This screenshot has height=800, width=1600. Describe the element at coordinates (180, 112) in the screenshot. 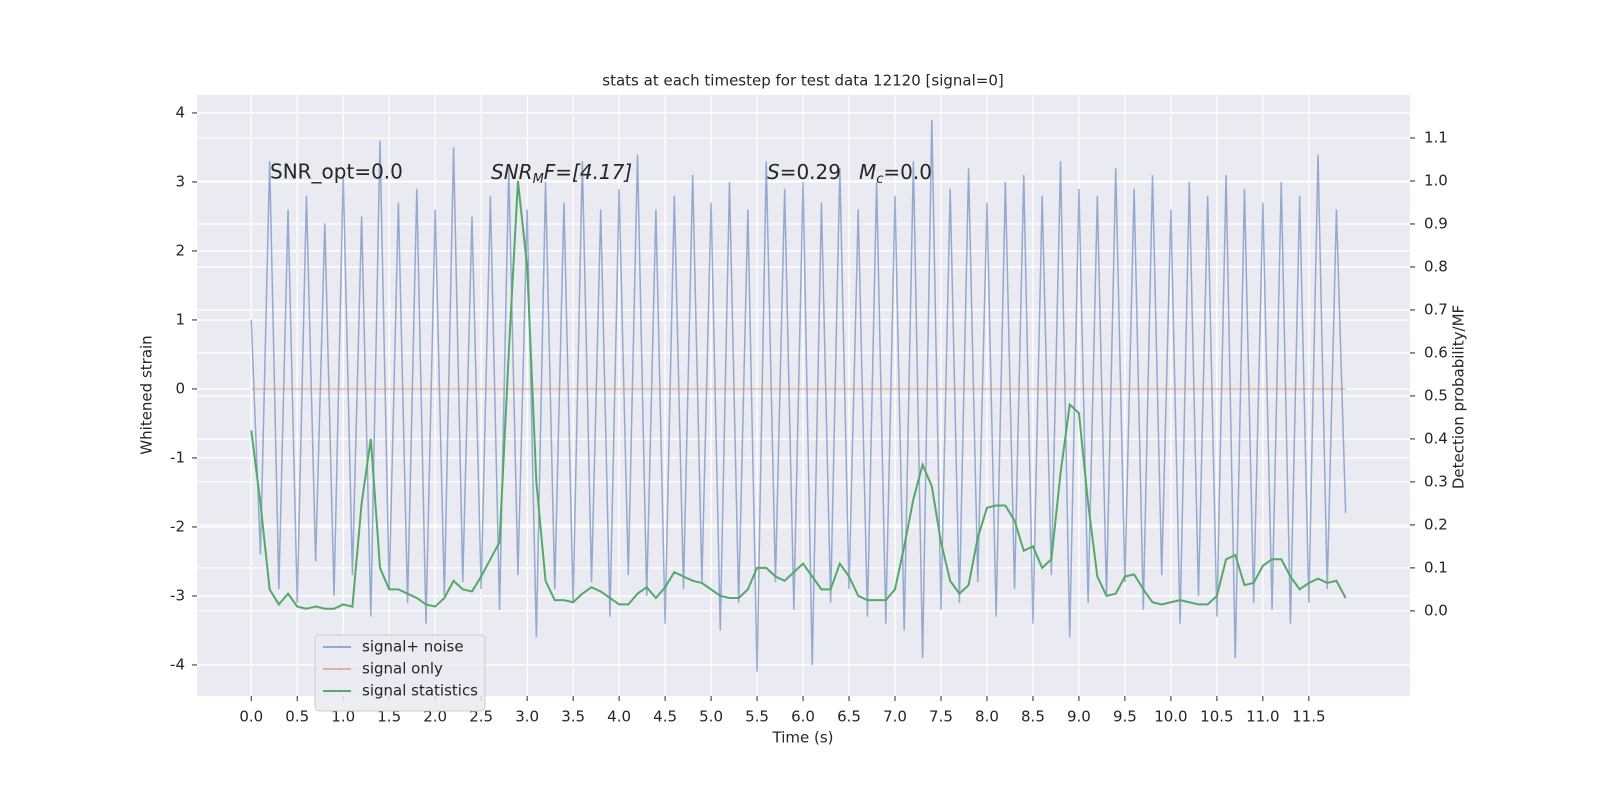

I see `y-tick-label: 4` at that location.